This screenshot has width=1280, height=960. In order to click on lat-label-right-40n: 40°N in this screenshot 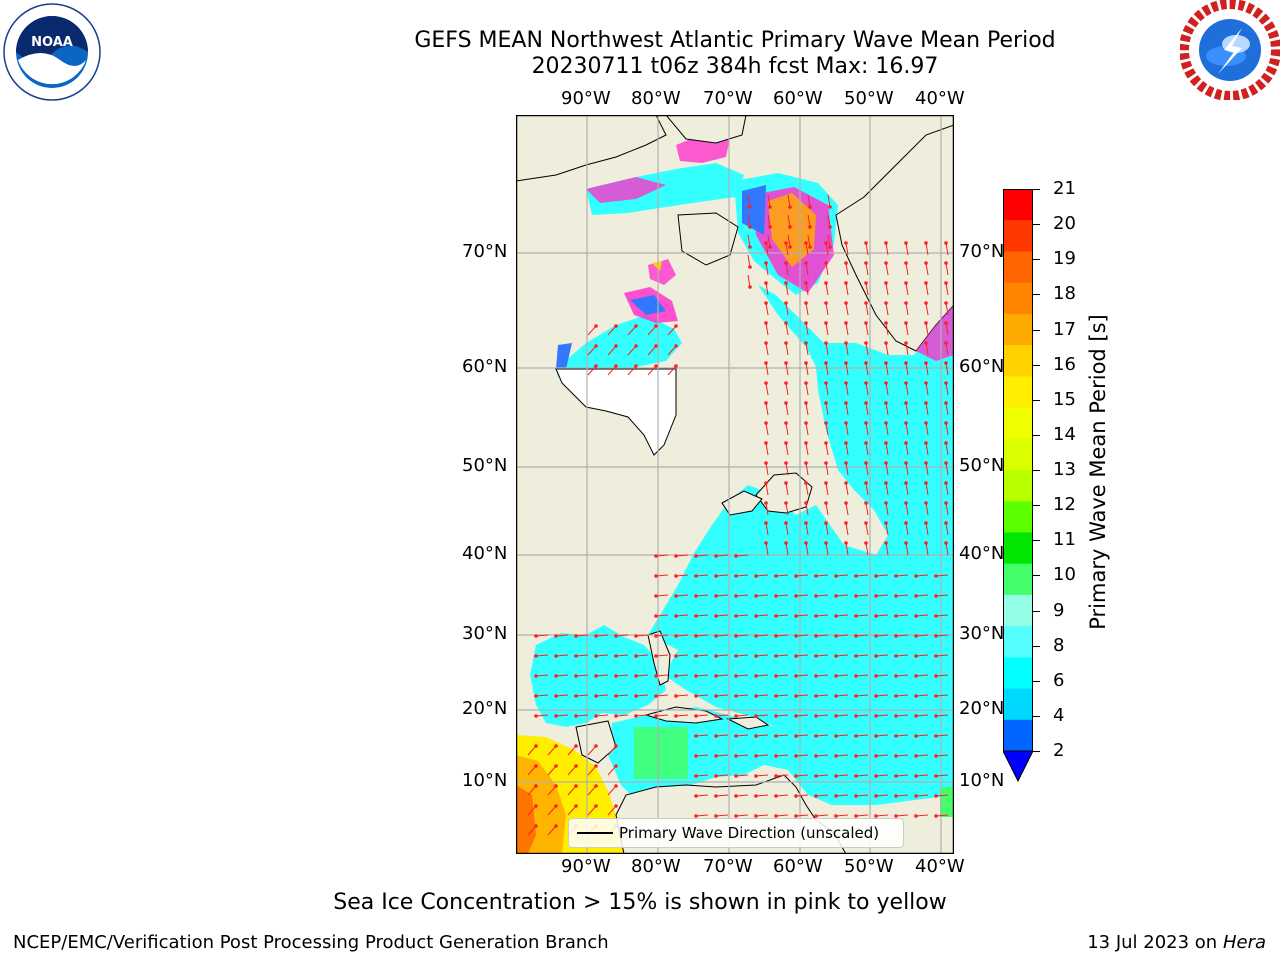, I will do `click(982, 553)`.